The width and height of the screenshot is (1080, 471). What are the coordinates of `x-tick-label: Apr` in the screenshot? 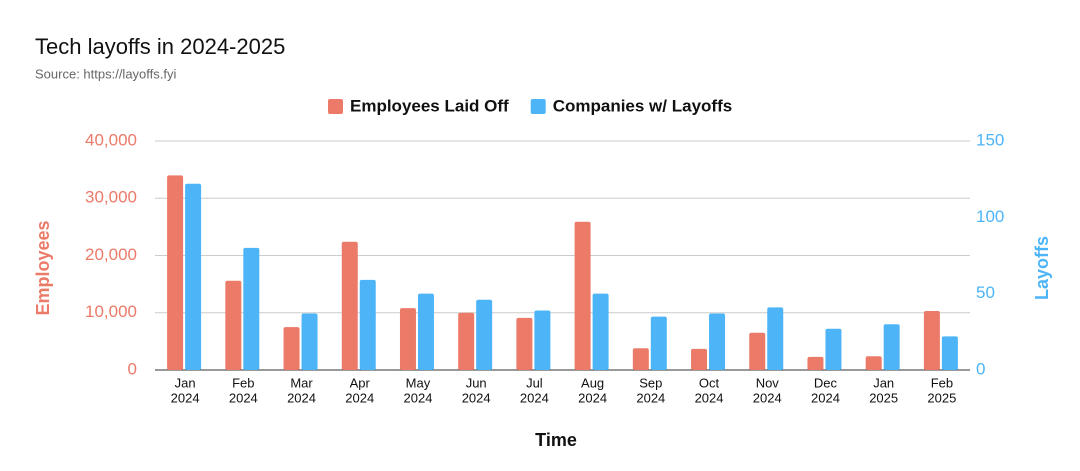 It's located at (360, 382).